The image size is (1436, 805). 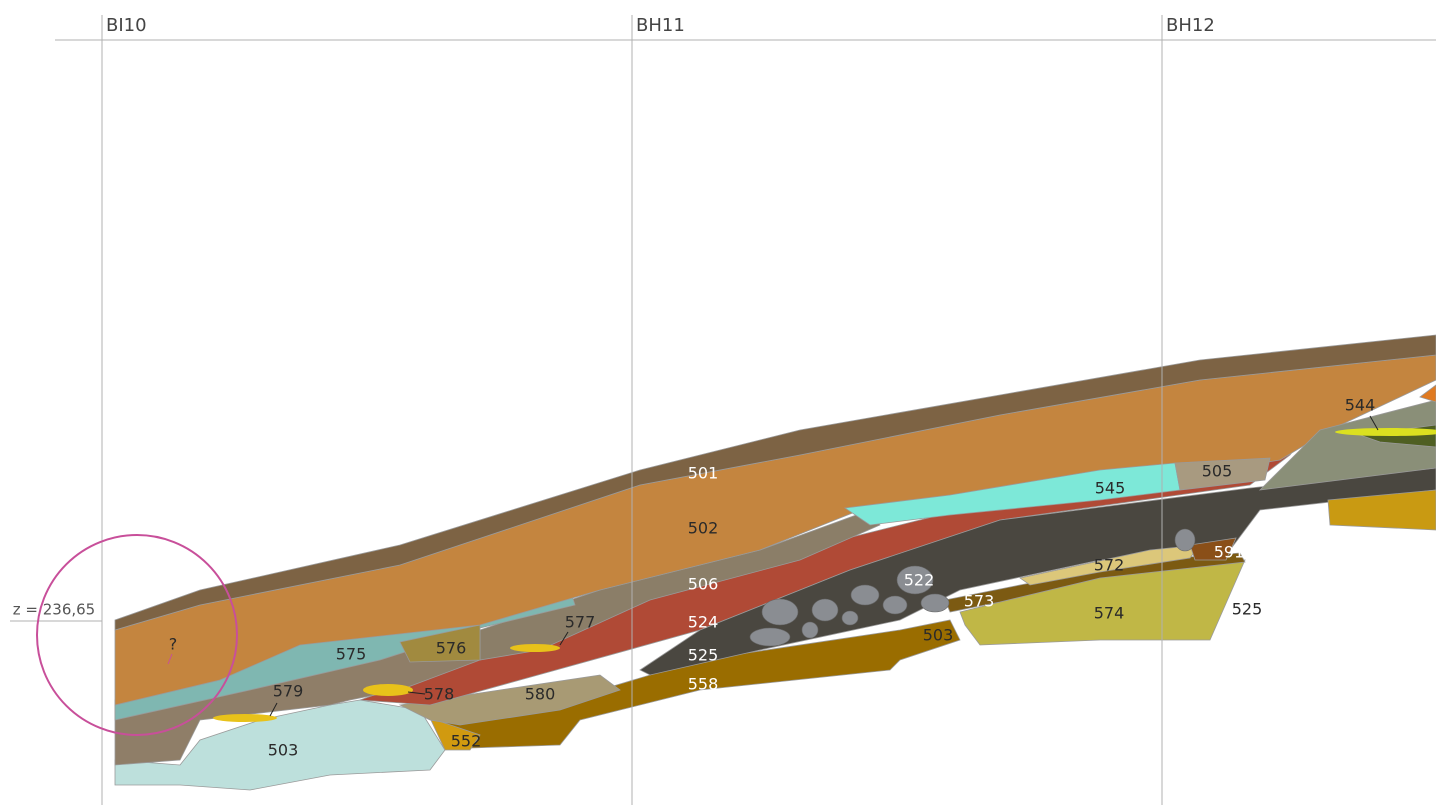 I want to click on layer-label: 545, so click(x=1110, y=488).